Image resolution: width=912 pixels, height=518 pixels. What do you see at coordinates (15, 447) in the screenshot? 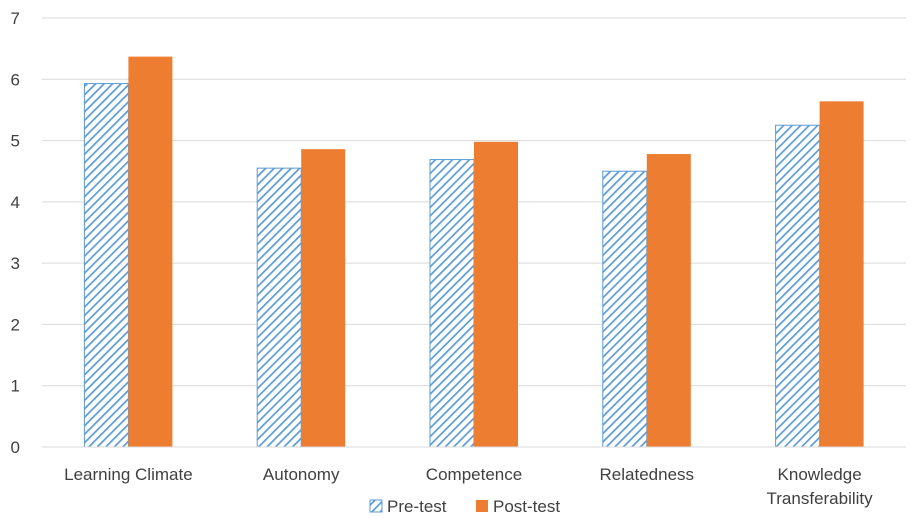
I see `y-tick-label: 0` at bounding box center [15, 447].